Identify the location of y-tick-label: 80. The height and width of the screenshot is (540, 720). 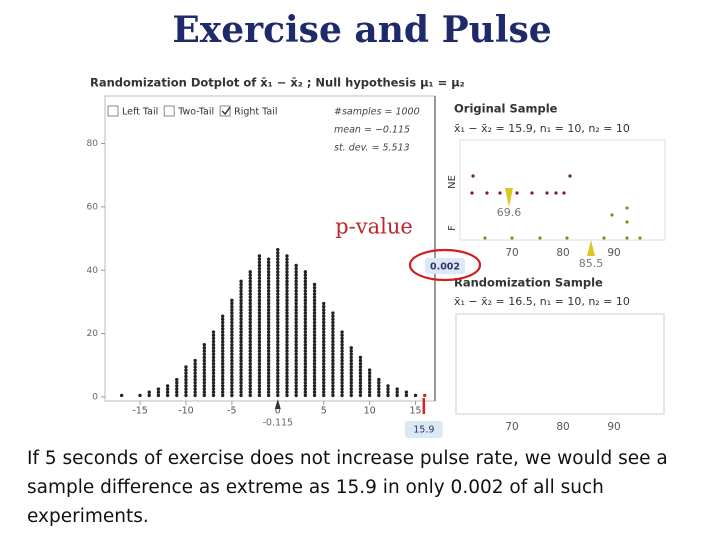
(93, 144).